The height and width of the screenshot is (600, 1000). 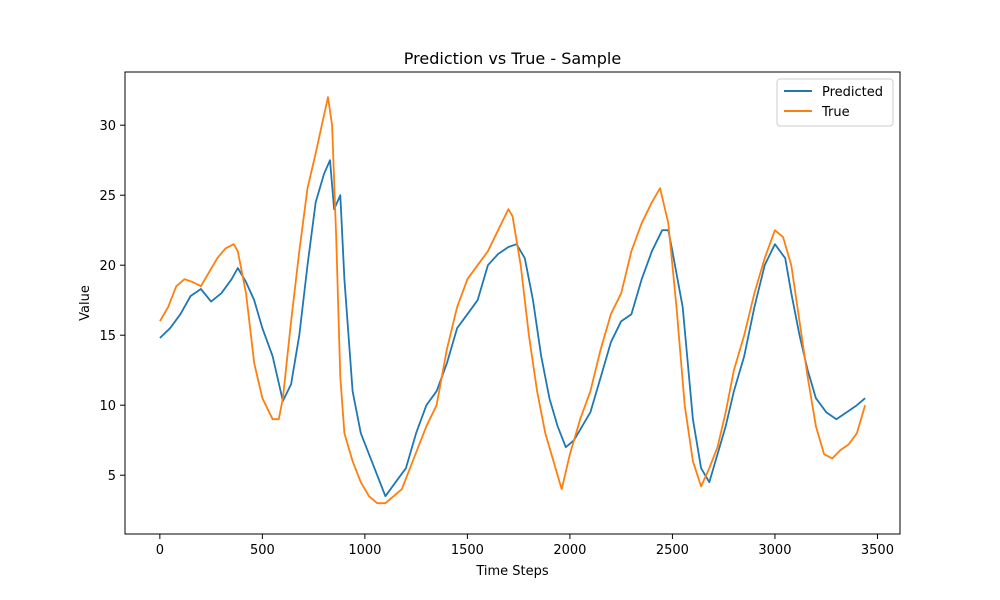 I want to click on x-axis: 0 500 1000 1500 2000 2500 3000 3500, so click(x=525, y=546).